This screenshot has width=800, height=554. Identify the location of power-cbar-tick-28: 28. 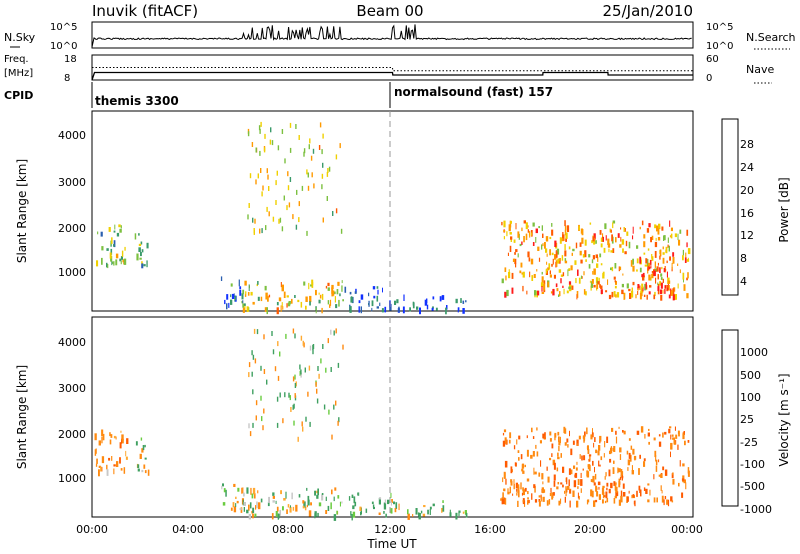
(747, 144).